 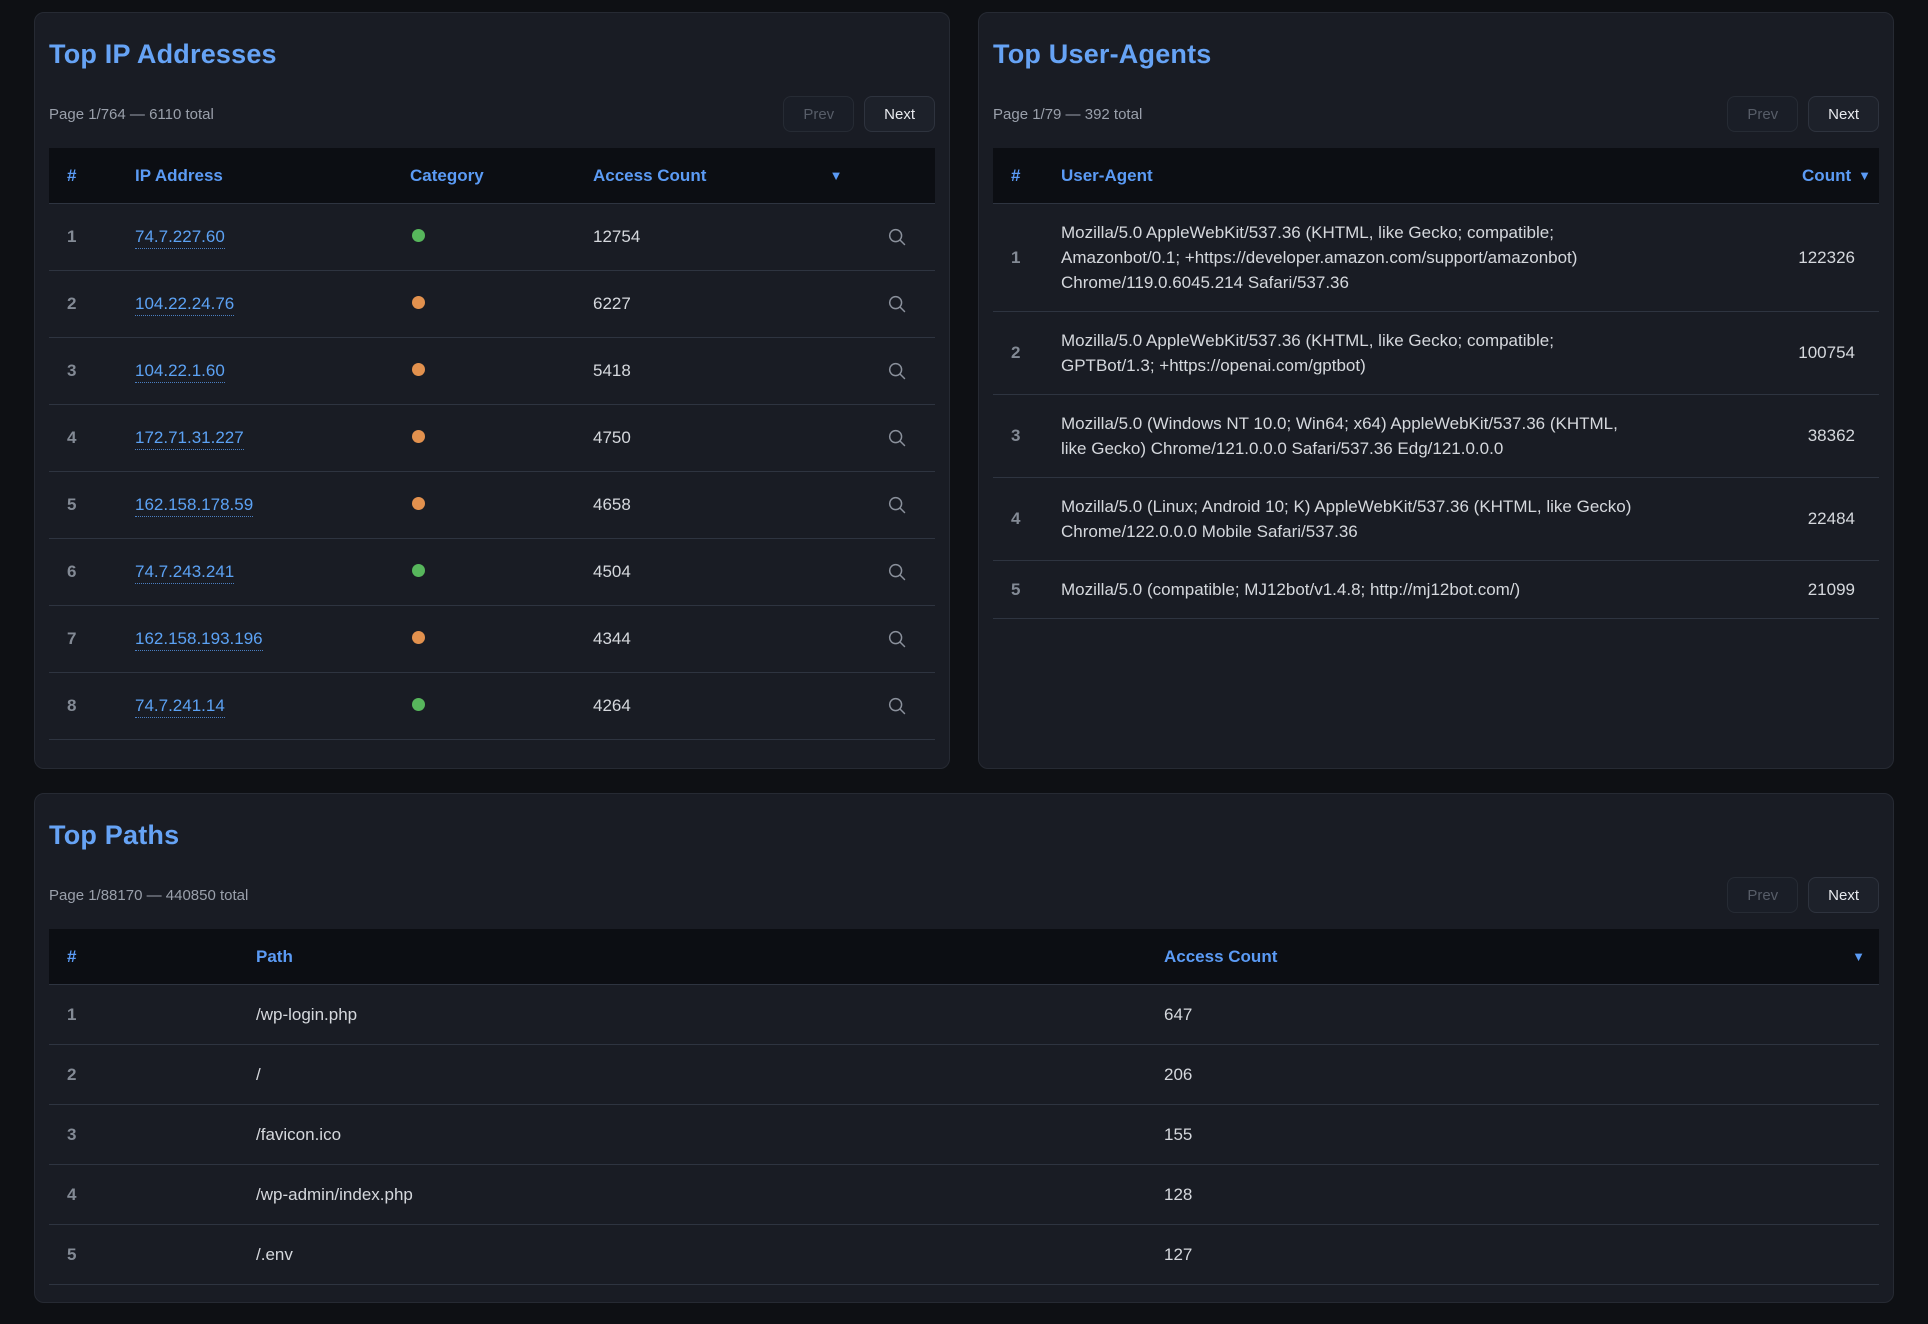 What do you see at coordinates (1178, 1134) in the screenshot?
I see `access-count: 155` at bounding box center [1178, 1134].